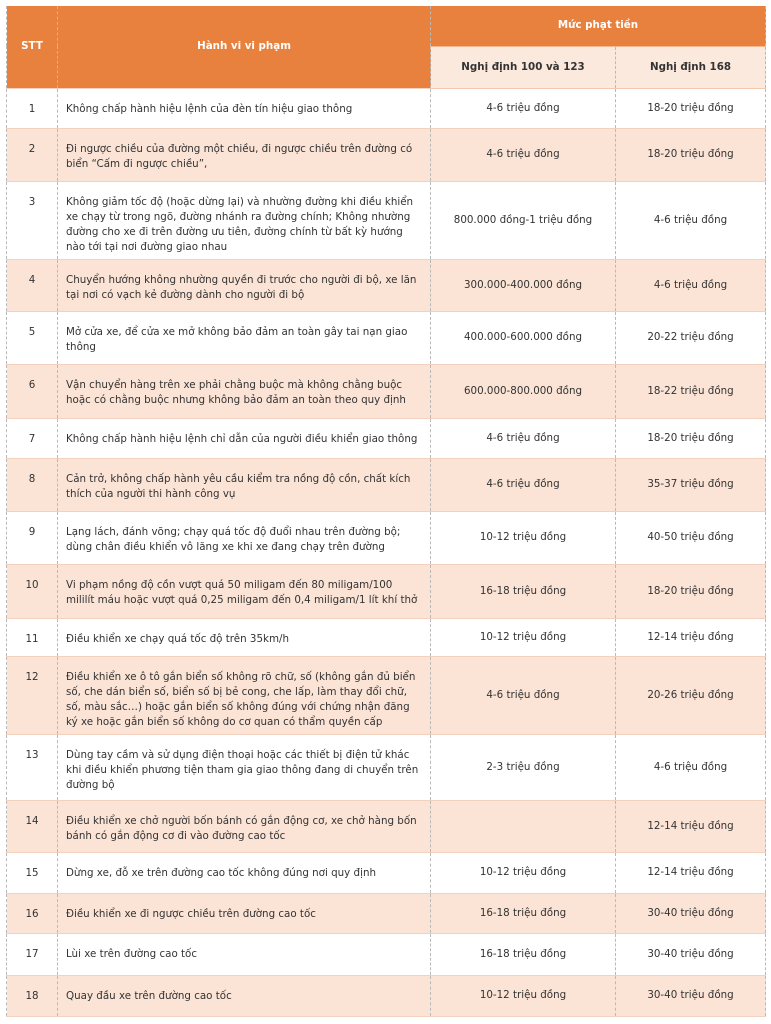 This screenshot has width=771, height=1024. I want to click on row-number: 6, so click(32, 390).